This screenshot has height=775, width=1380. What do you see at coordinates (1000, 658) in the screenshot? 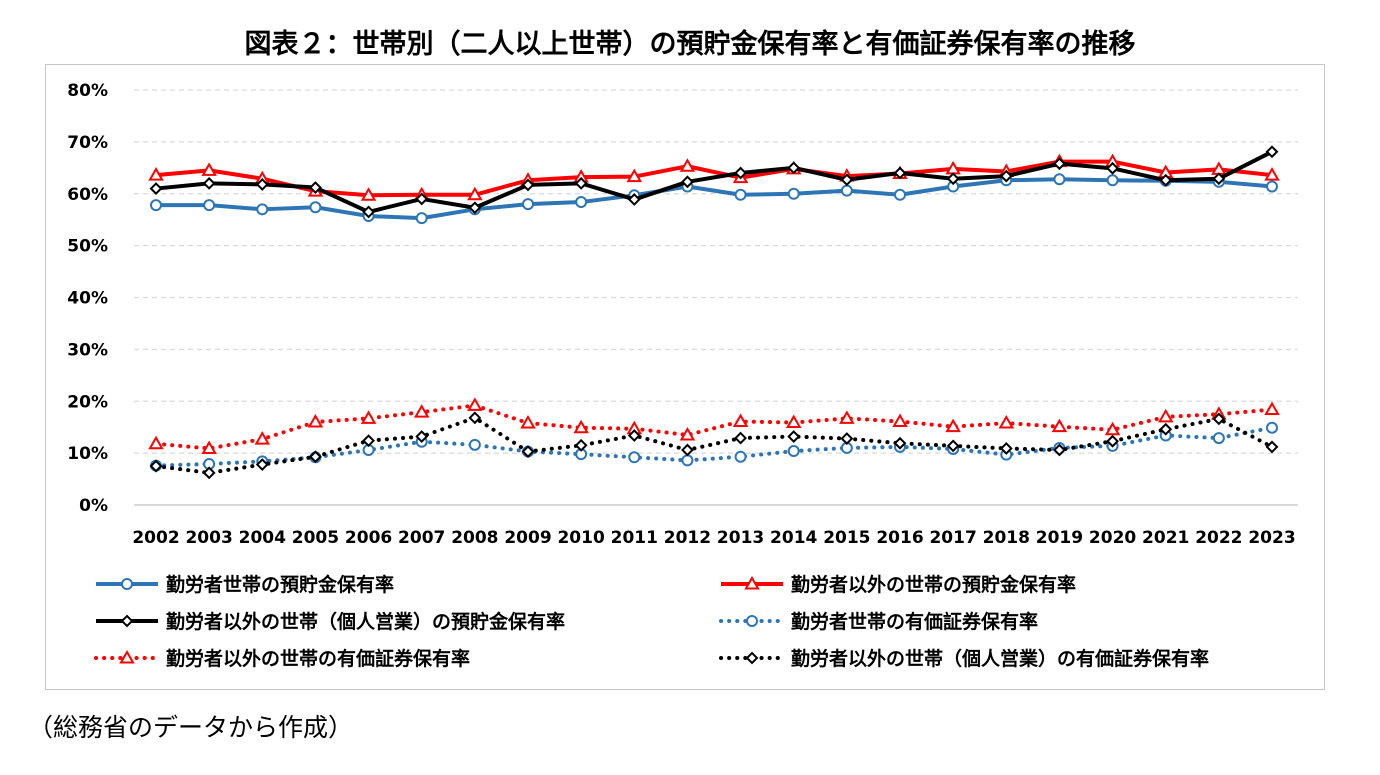
I see `legend-label: 勤労者以外の世帯（個人営業）の有価証券保有率` at bounding box center [1000, 658].